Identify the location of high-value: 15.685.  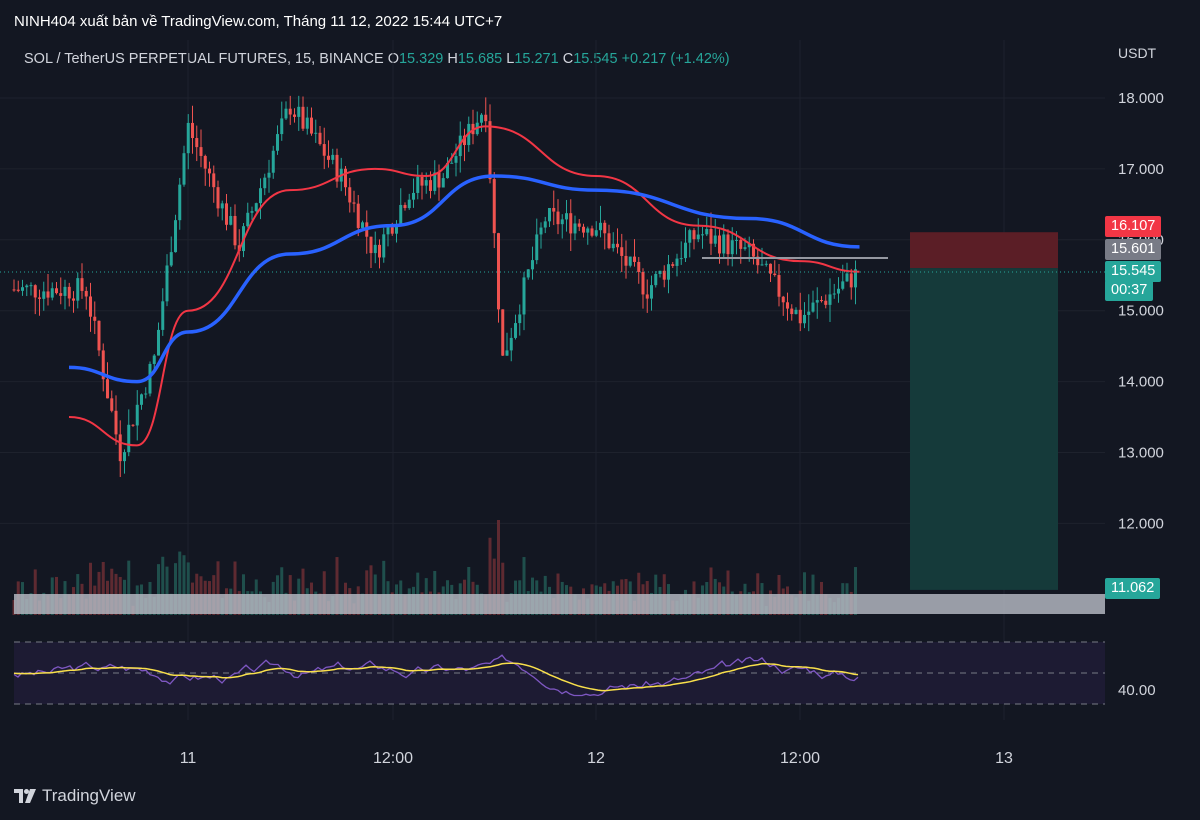
(480, 59).